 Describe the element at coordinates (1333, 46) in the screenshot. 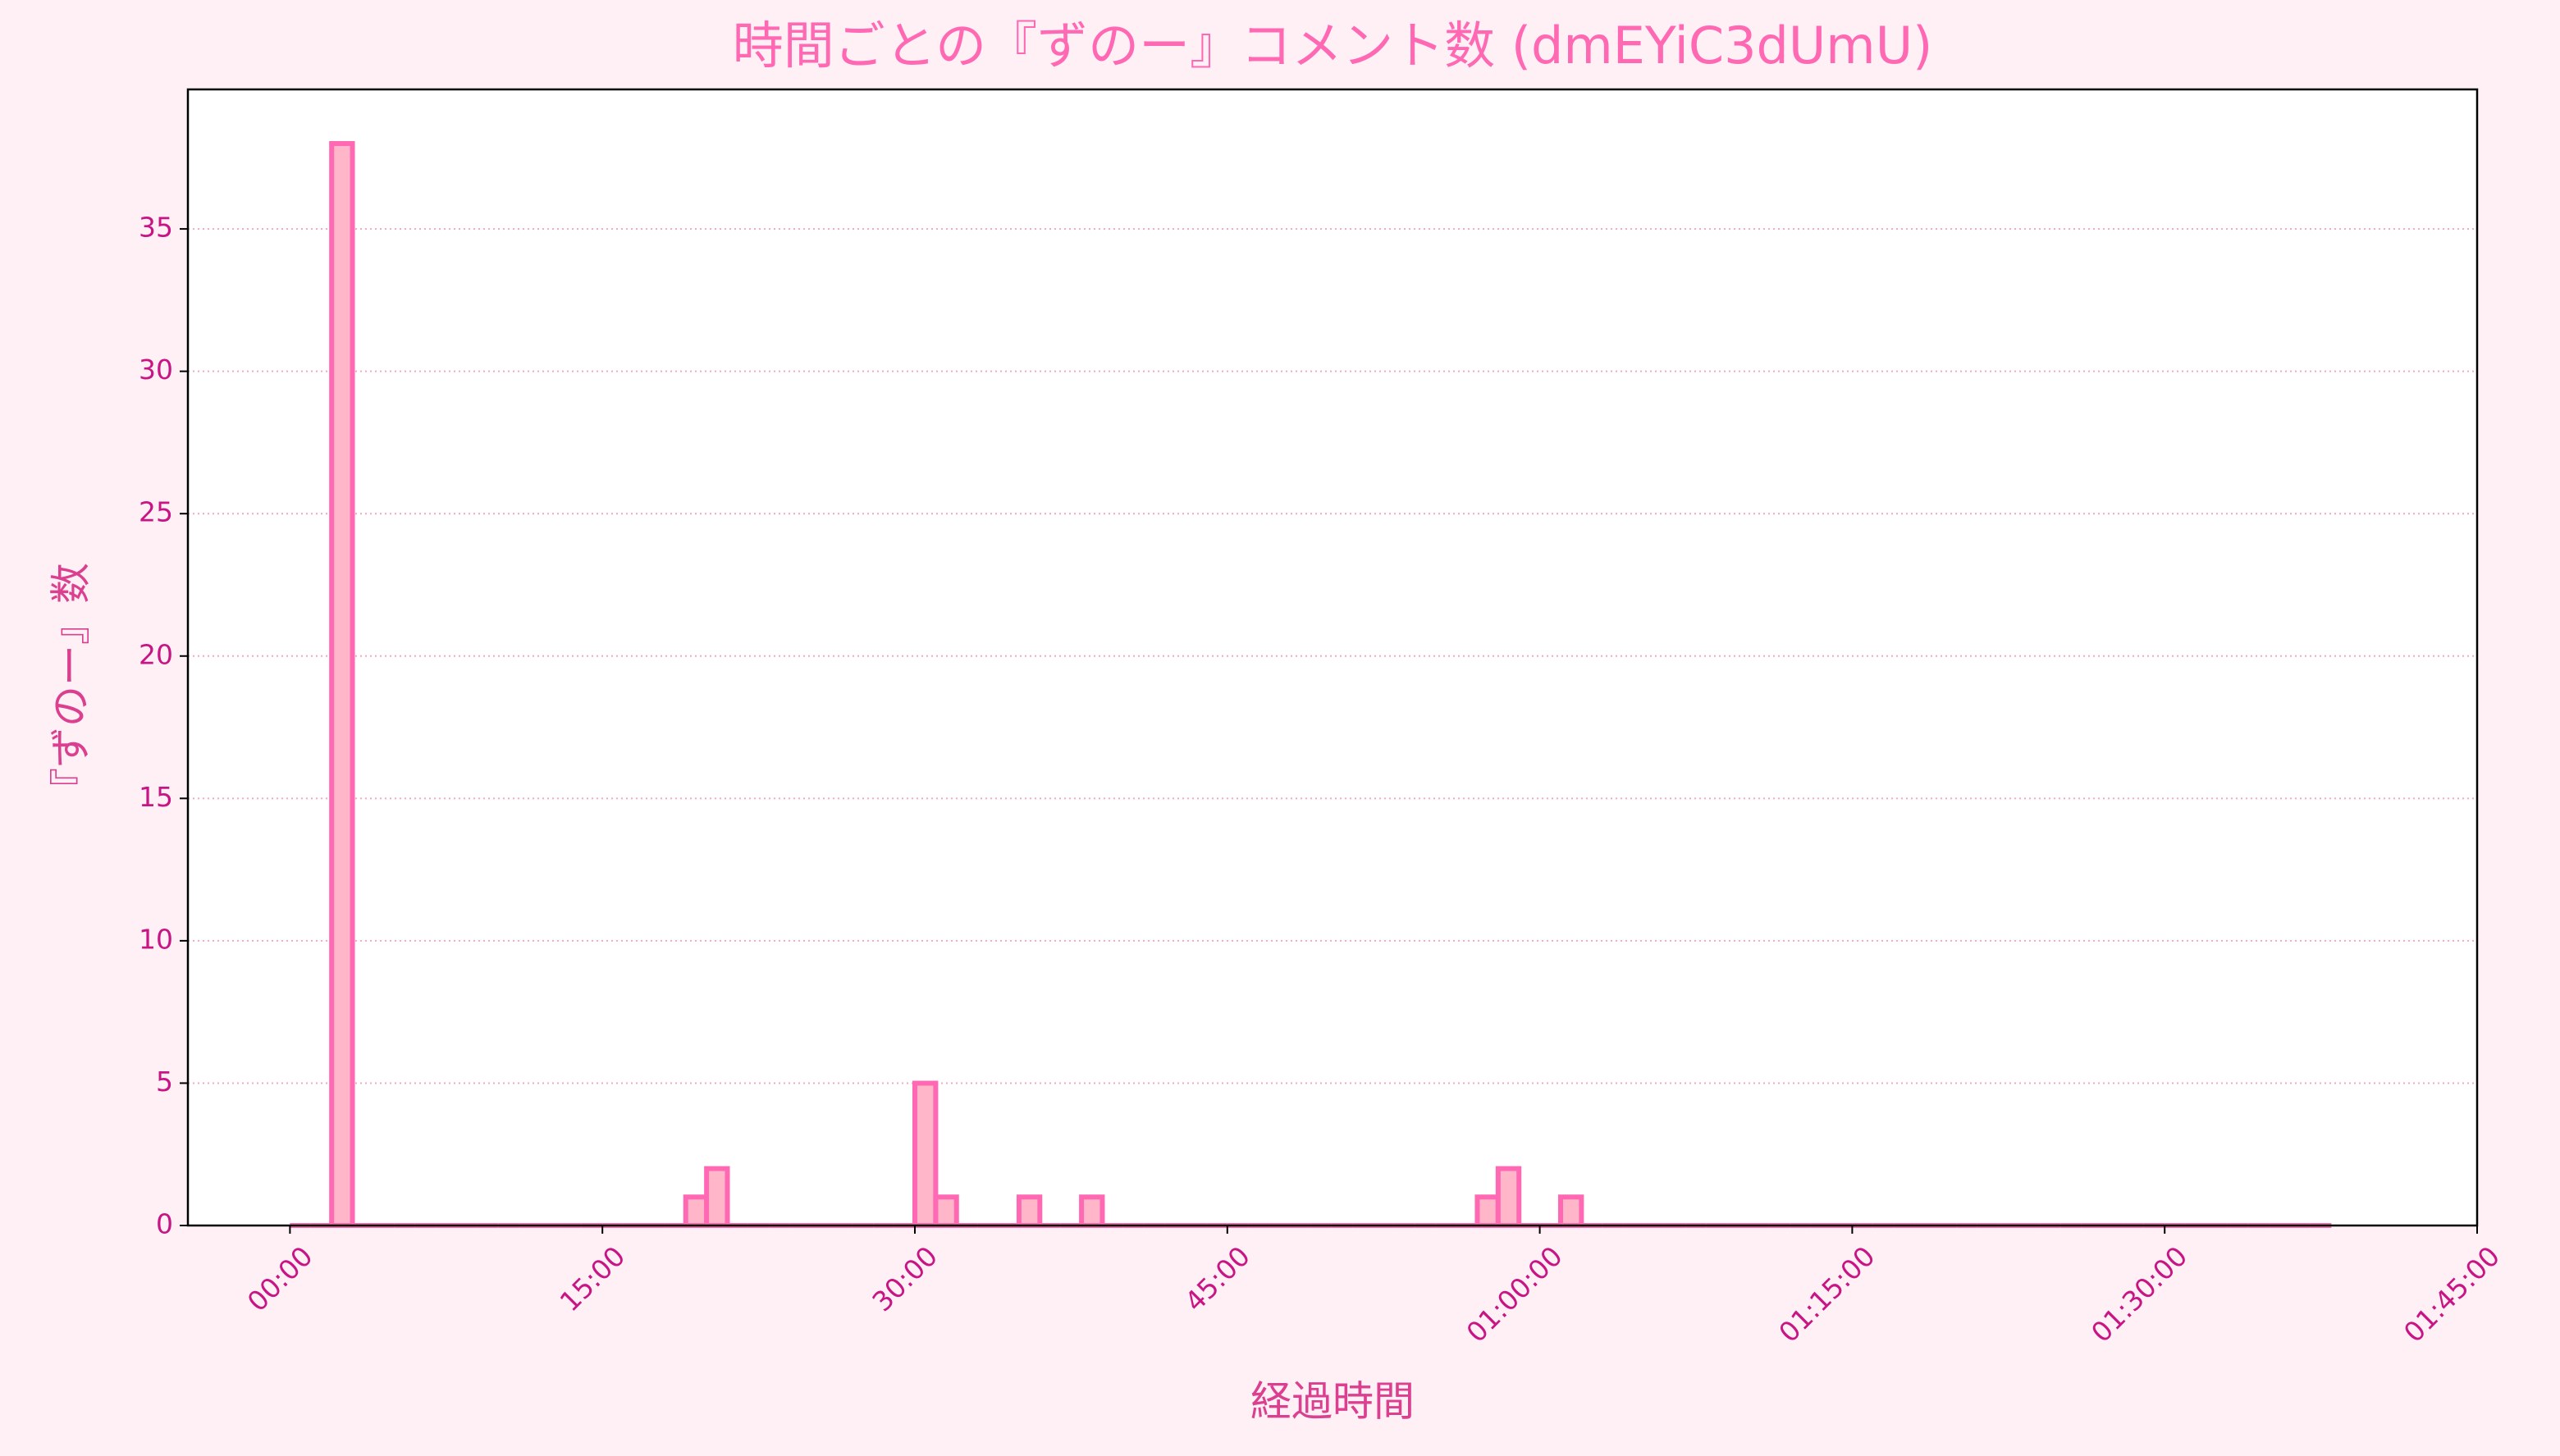

I see `chart-title: 時間ごとの『ずのー』コメント数 (dmEYiC3dUmU)` at that location.